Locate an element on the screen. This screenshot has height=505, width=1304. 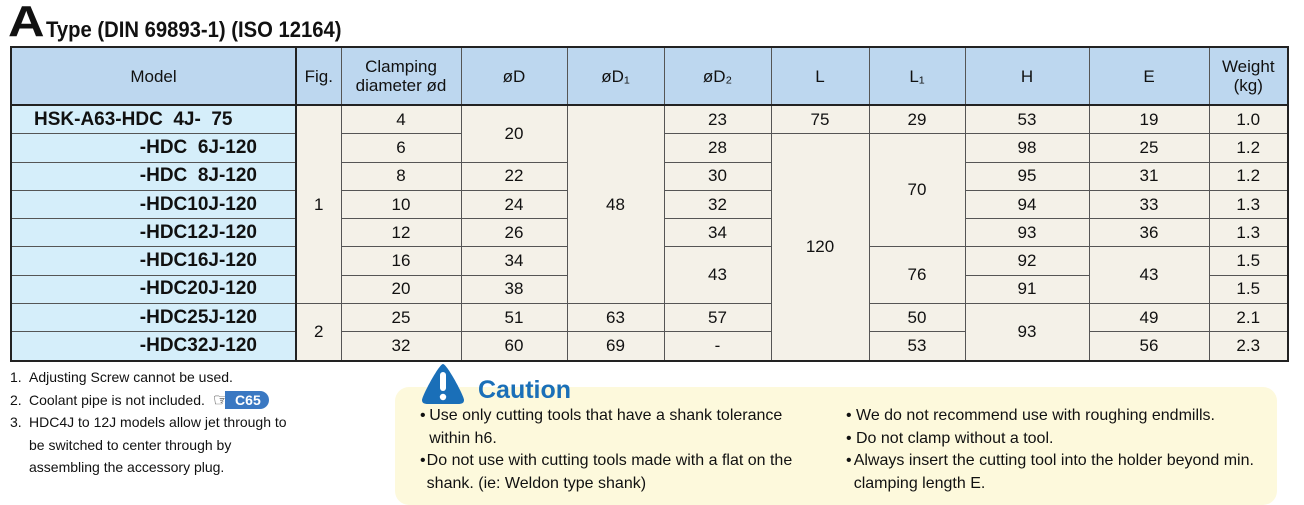
column-header: Weight (kg) is located at coordinates (1248, 76).